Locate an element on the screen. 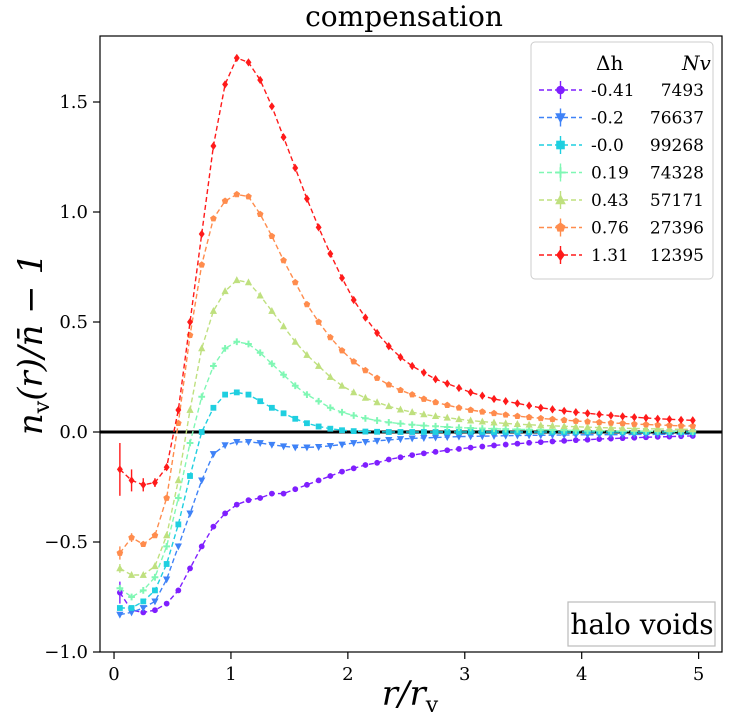  x-tick-label: 2 is located at coordinates (347, 674).